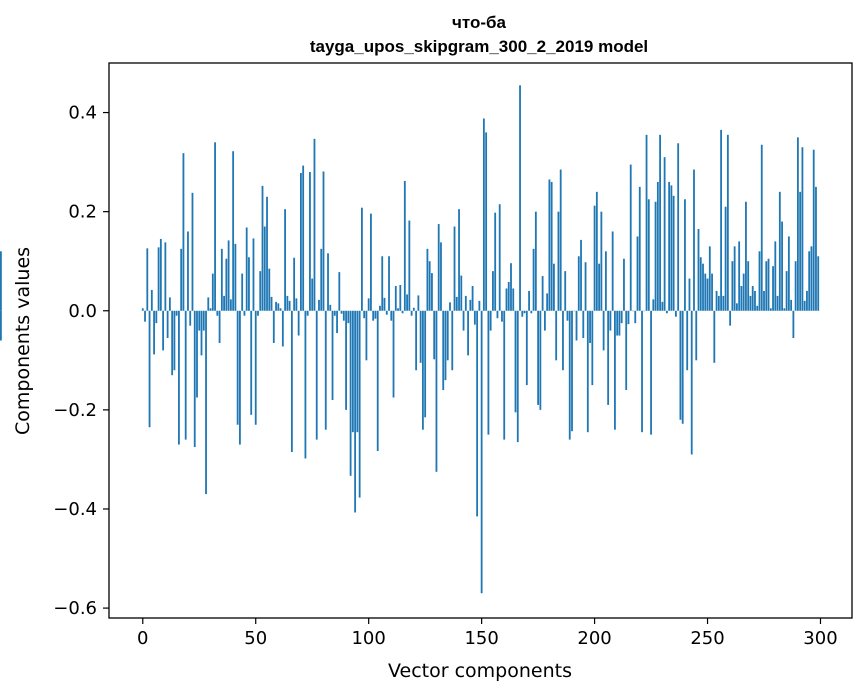 The height and width of the screenshot is (696, 867). Describe the element at coordinates (142, 638) in the screenshot. I see `x-tick-label: 0` at that location.